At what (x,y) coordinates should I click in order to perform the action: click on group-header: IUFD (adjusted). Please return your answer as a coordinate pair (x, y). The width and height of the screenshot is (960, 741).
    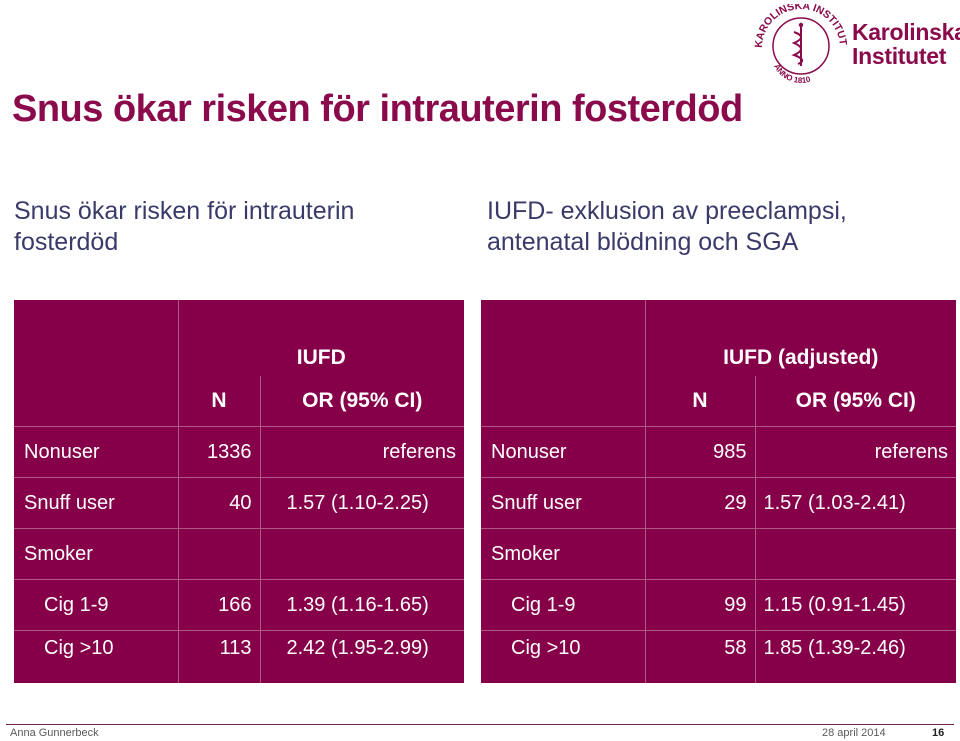
    Looking at the image, I should click on (800, 338).